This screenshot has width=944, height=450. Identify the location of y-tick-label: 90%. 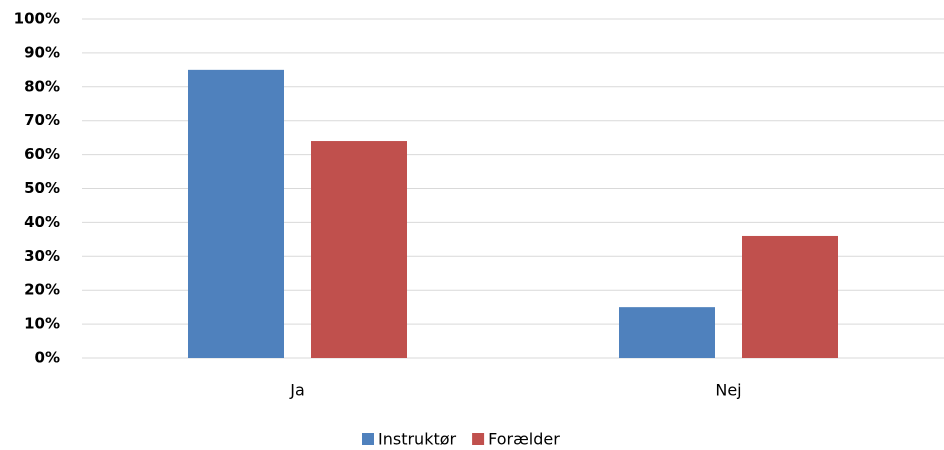
(42, 52).